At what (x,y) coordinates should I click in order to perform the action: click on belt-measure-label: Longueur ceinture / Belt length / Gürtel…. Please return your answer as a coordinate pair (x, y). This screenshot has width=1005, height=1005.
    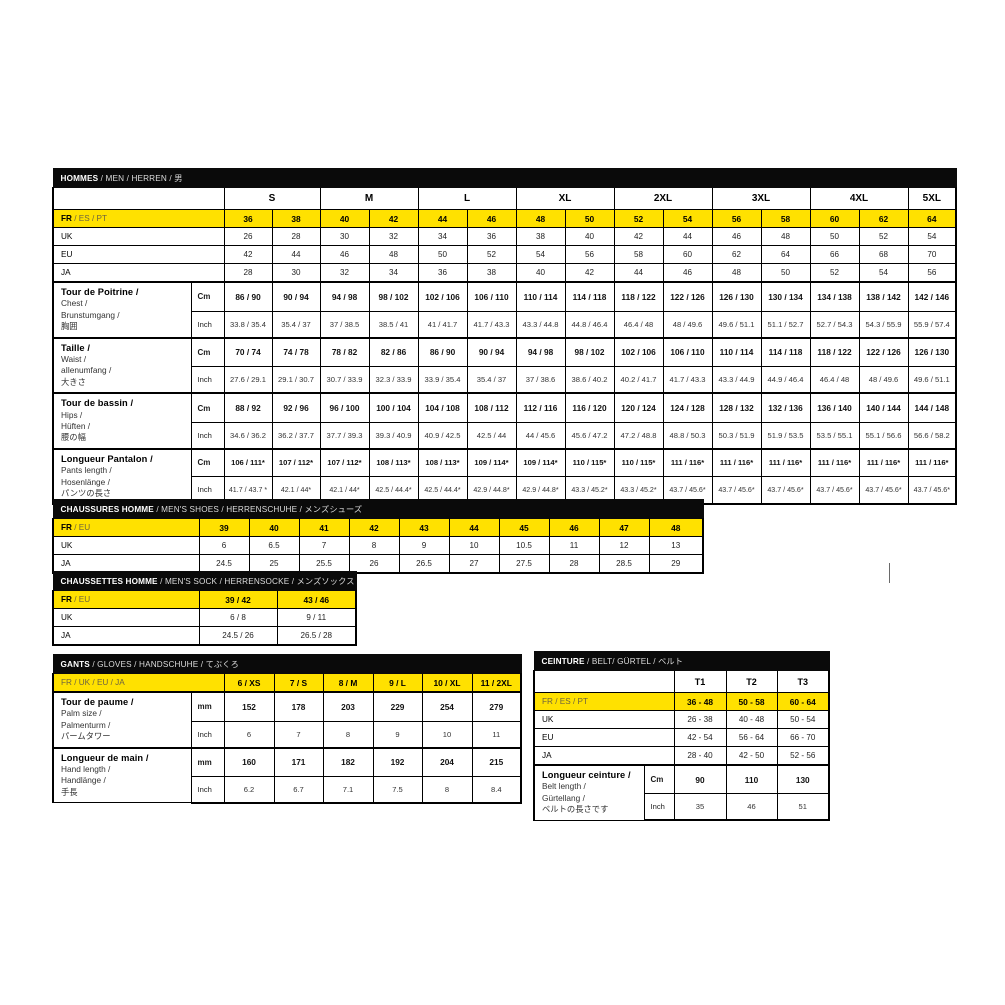
    Looking at the image, I should click on (589, 792).